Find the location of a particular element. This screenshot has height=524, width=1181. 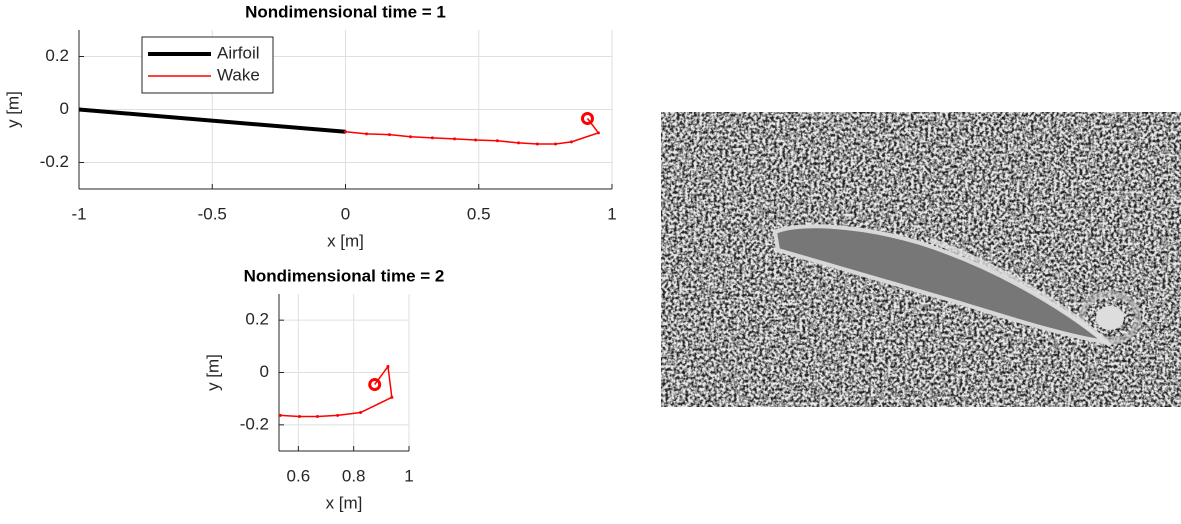

chart-title: Nondimensional time = 2 is located at coordinates (344, 275).